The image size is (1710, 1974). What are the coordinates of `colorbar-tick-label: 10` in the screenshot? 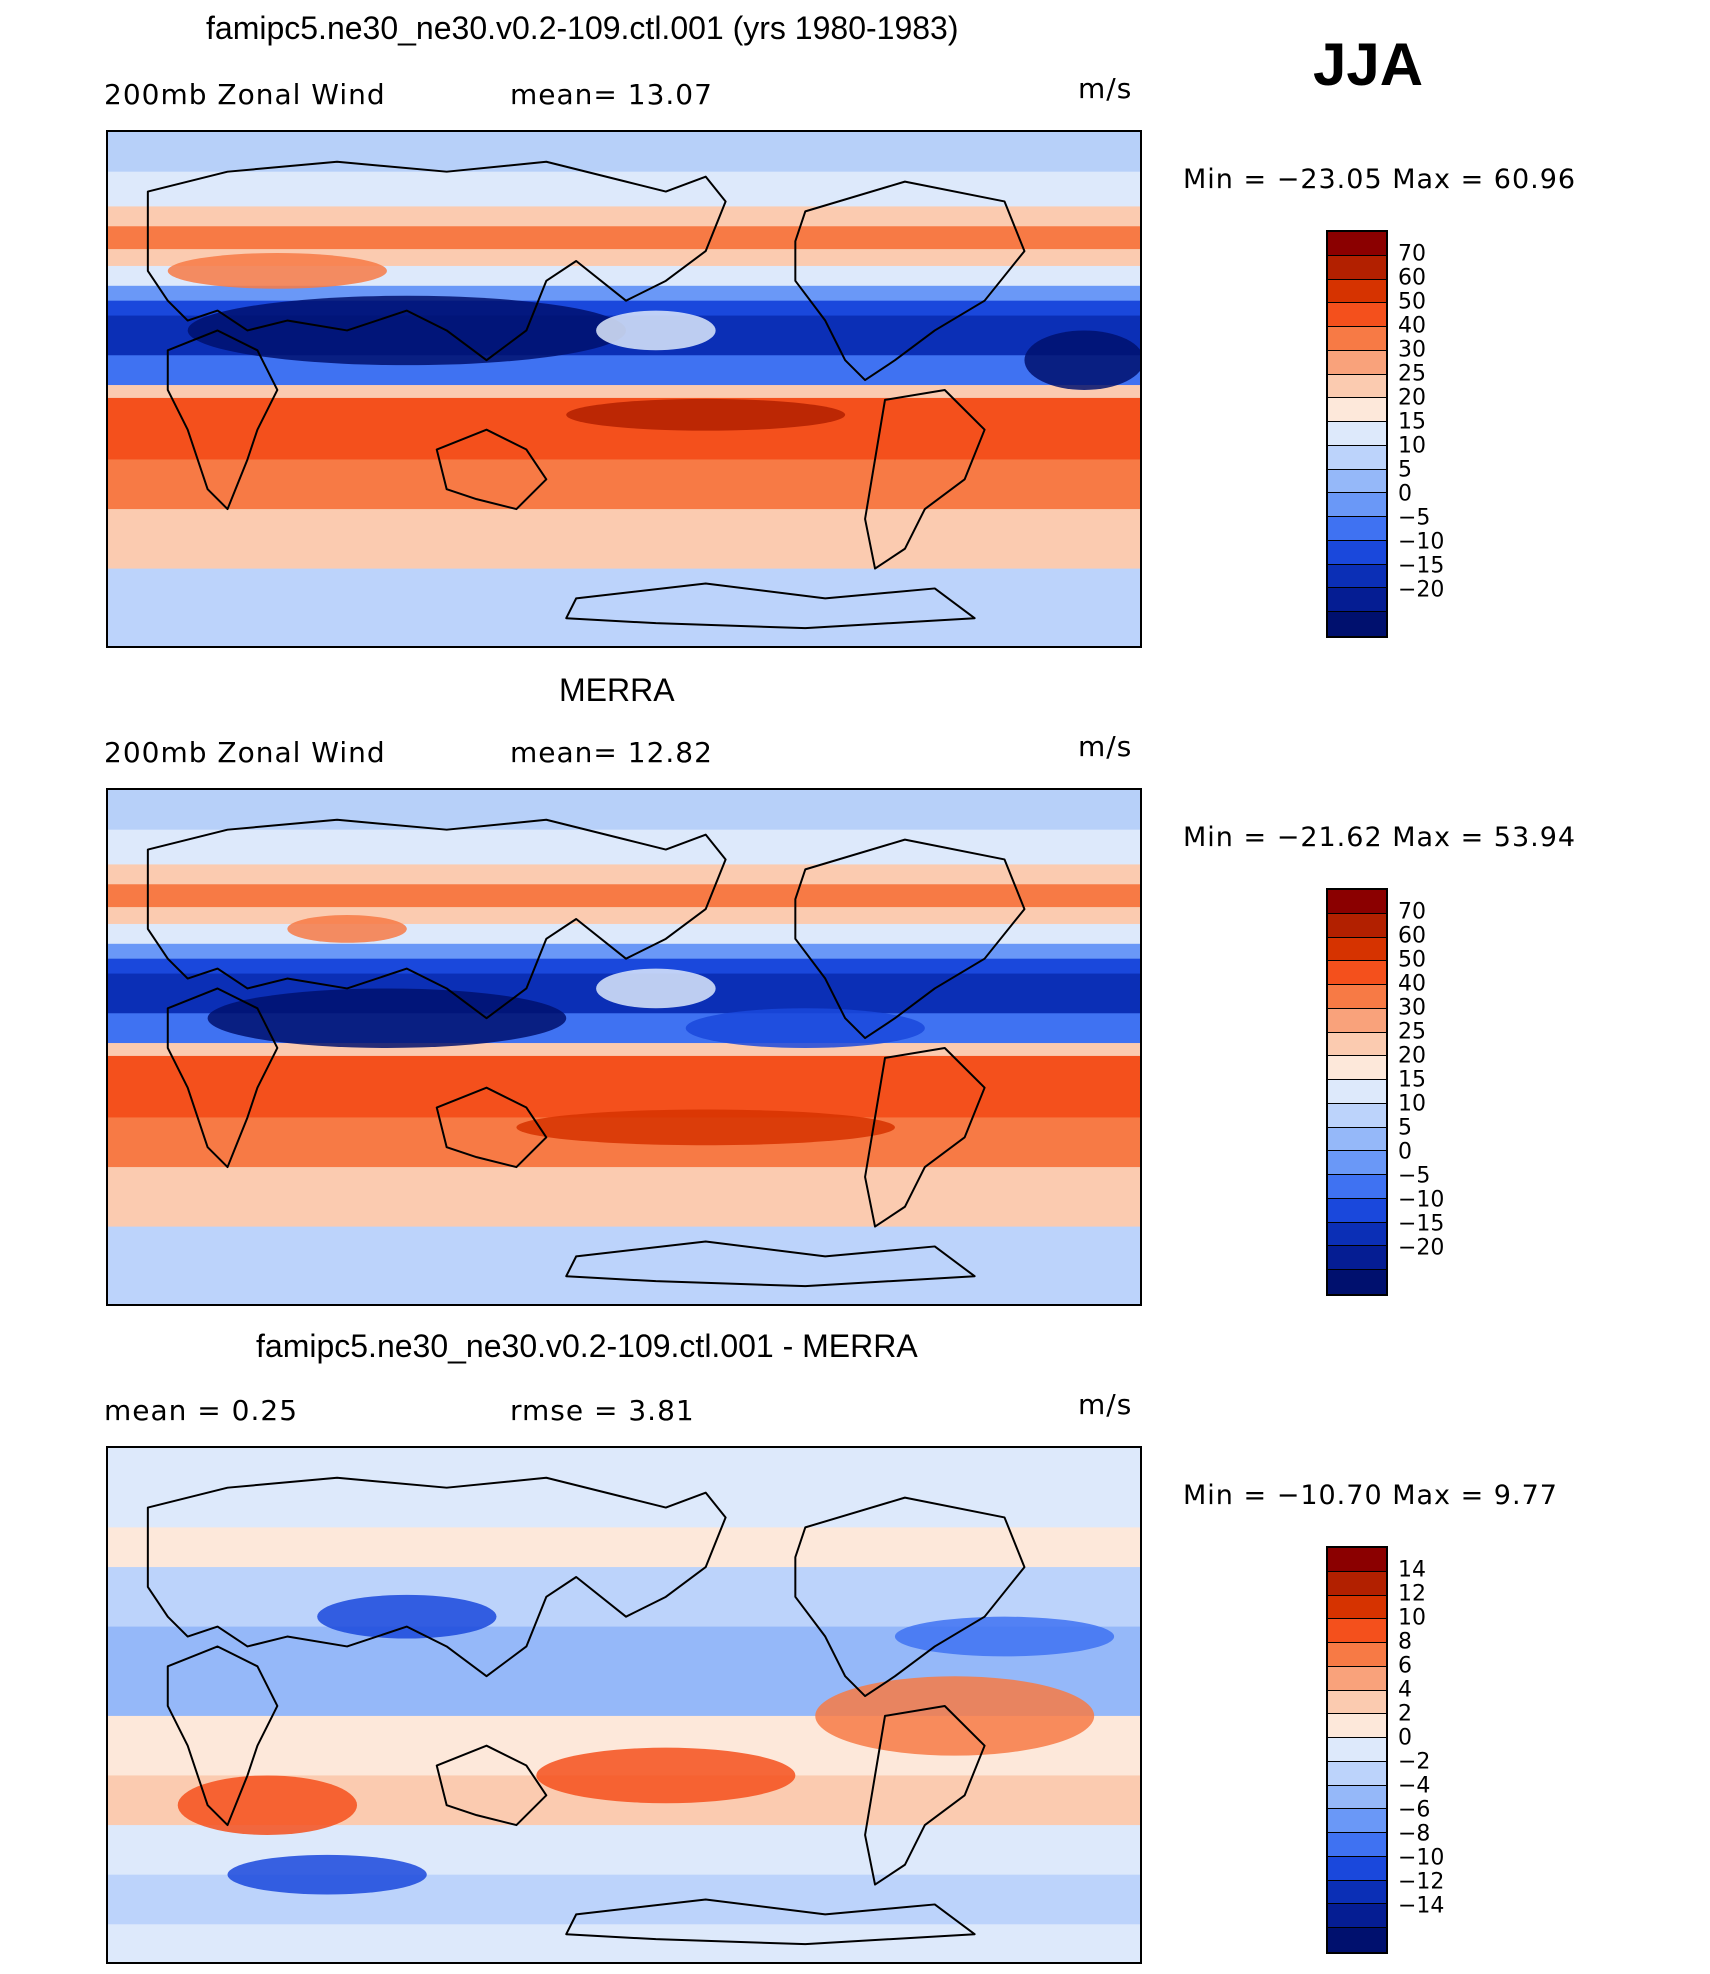 It's located at (1412, 1618).